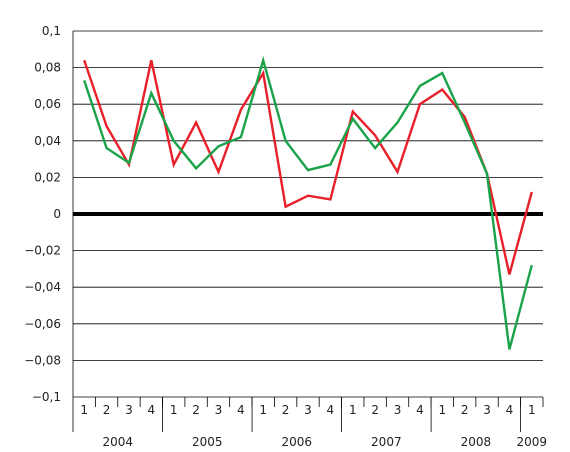 This screenshot has height=452, width=570. I want to click on x-year-label: 2008, so click(476, 442).